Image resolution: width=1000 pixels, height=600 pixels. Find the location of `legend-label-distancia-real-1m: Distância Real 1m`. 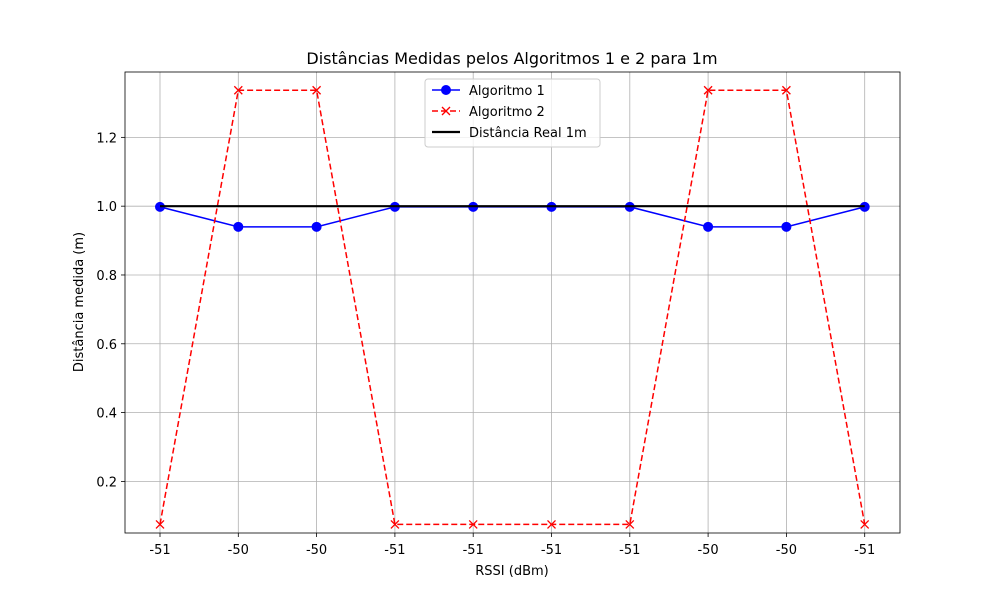

legend-label-distancia-real-1m: Distância Real 1m is located at coordinates (528, 133).